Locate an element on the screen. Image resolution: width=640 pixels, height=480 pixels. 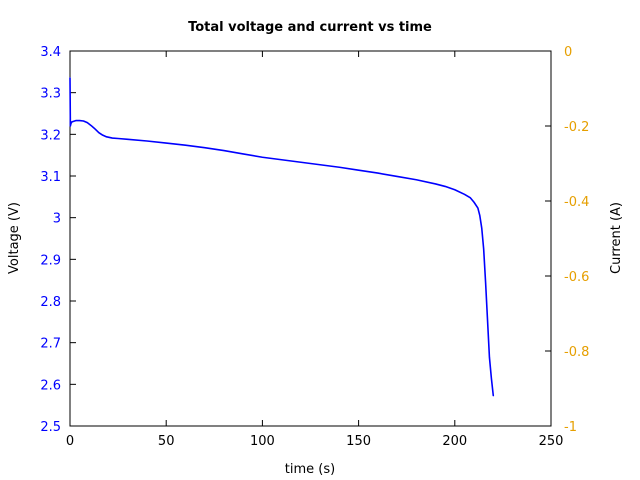
y-left-tick-label: 3.3 is located at coordinates (50, 94).